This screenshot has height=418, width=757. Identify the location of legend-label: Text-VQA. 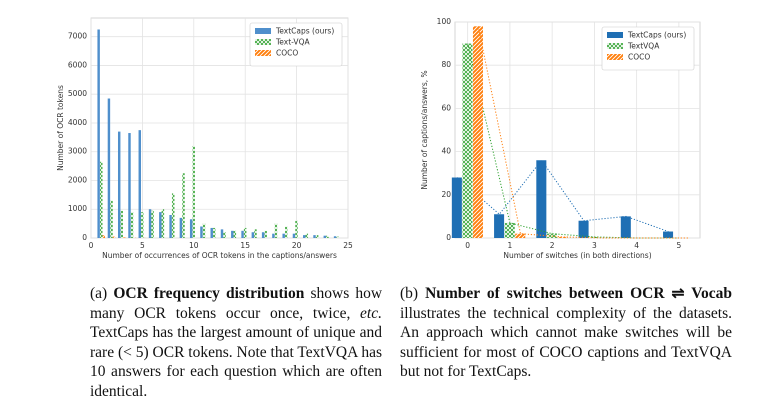
(292, 42).